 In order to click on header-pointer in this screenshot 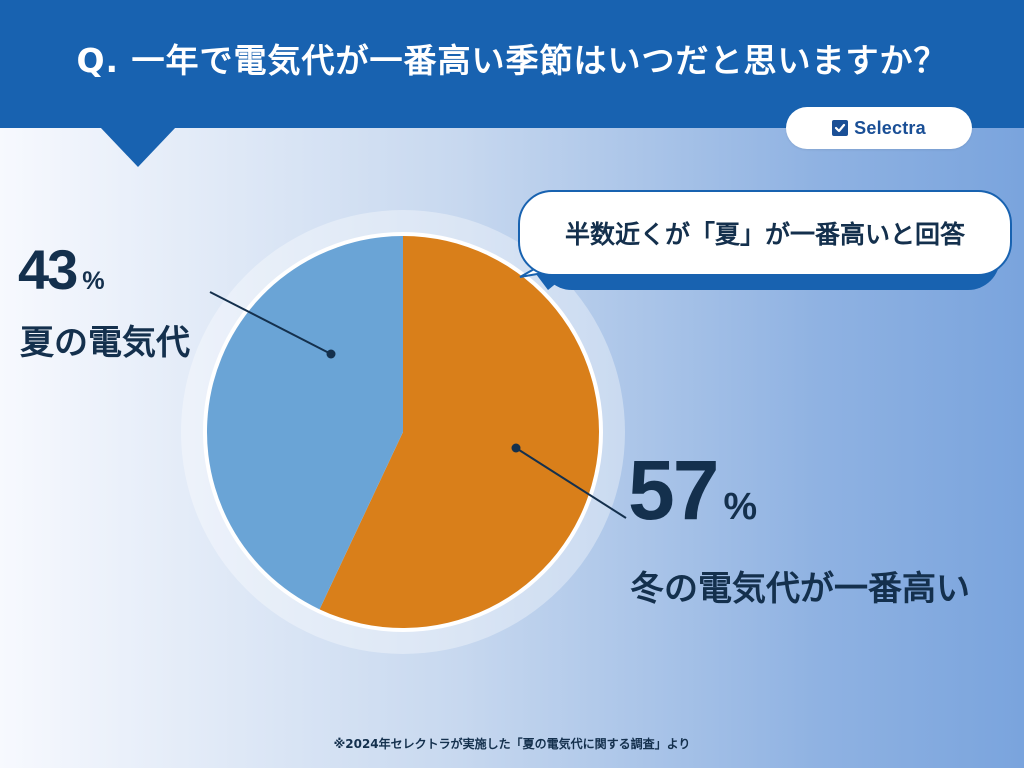, I will do `click(138, 147)`.